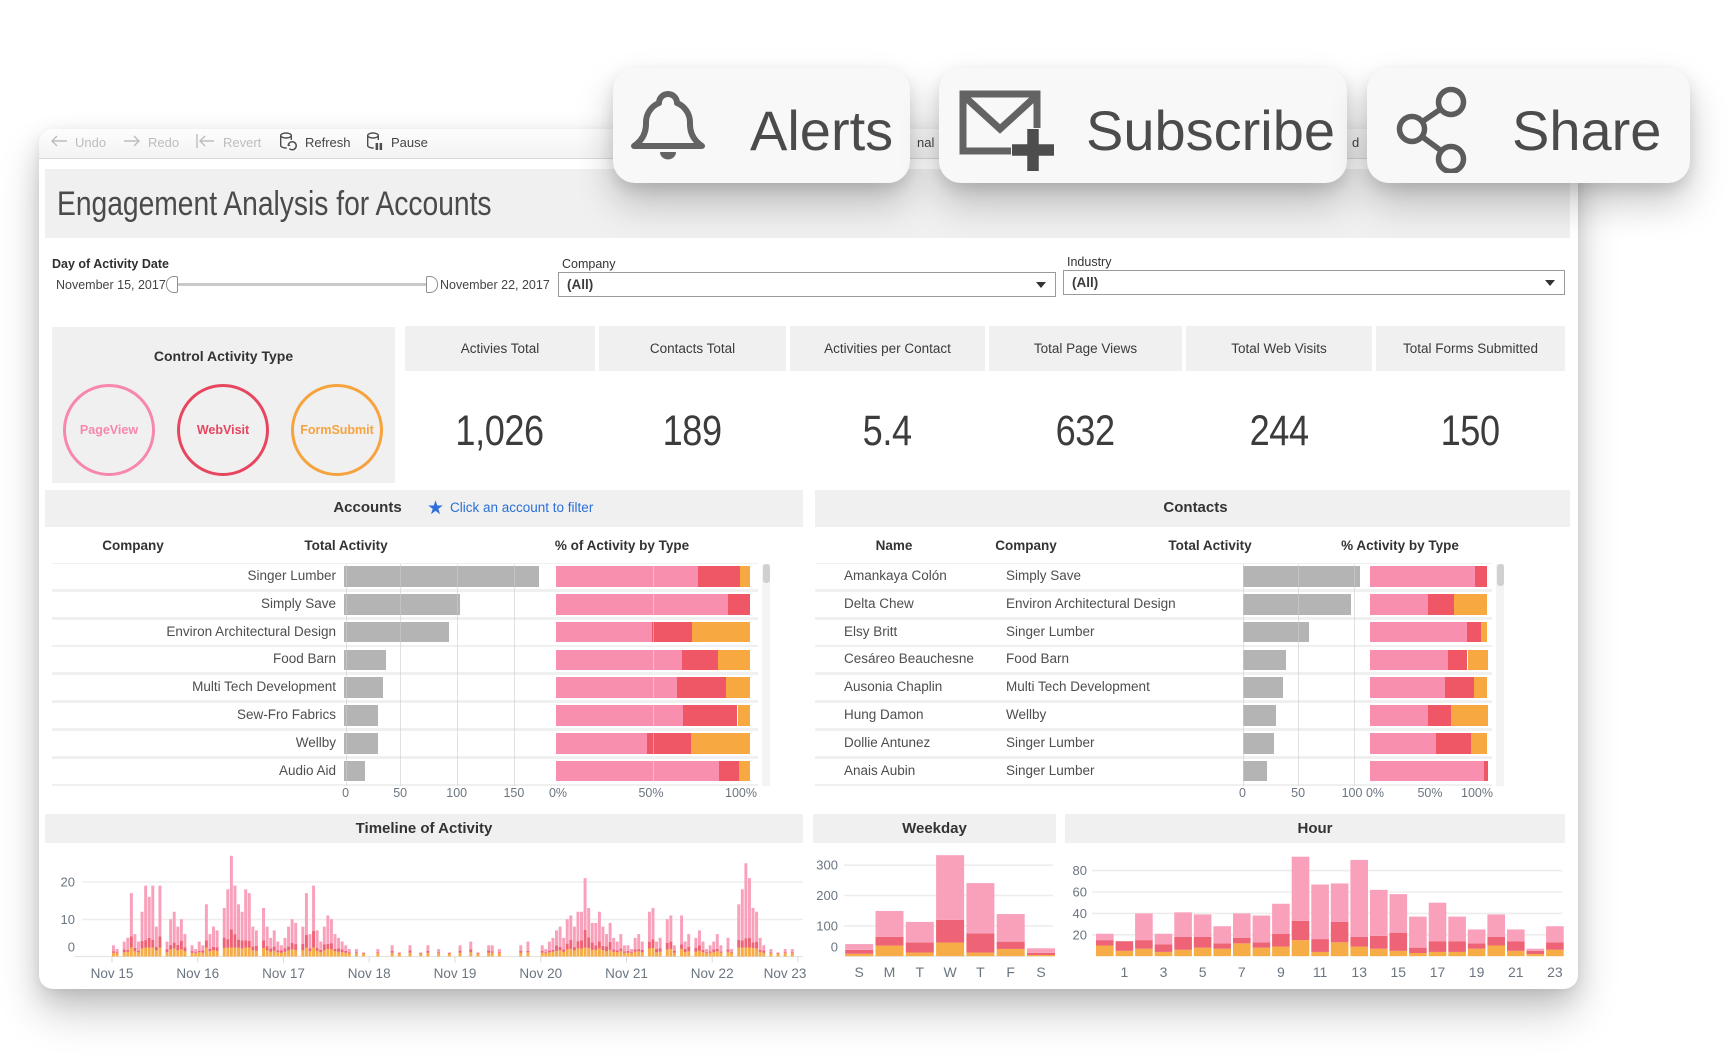  Describe the element at coordinates (712, 973) in the screenshot. I see `svg-text: Nov 22` at that location.